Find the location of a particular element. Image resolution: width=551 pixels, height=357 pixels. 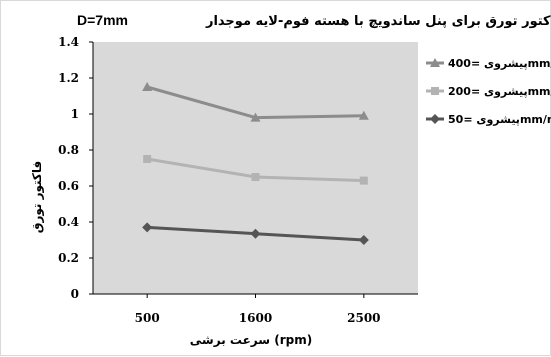

y-tick-label: 0.6 is located at coordinates (68, 186).